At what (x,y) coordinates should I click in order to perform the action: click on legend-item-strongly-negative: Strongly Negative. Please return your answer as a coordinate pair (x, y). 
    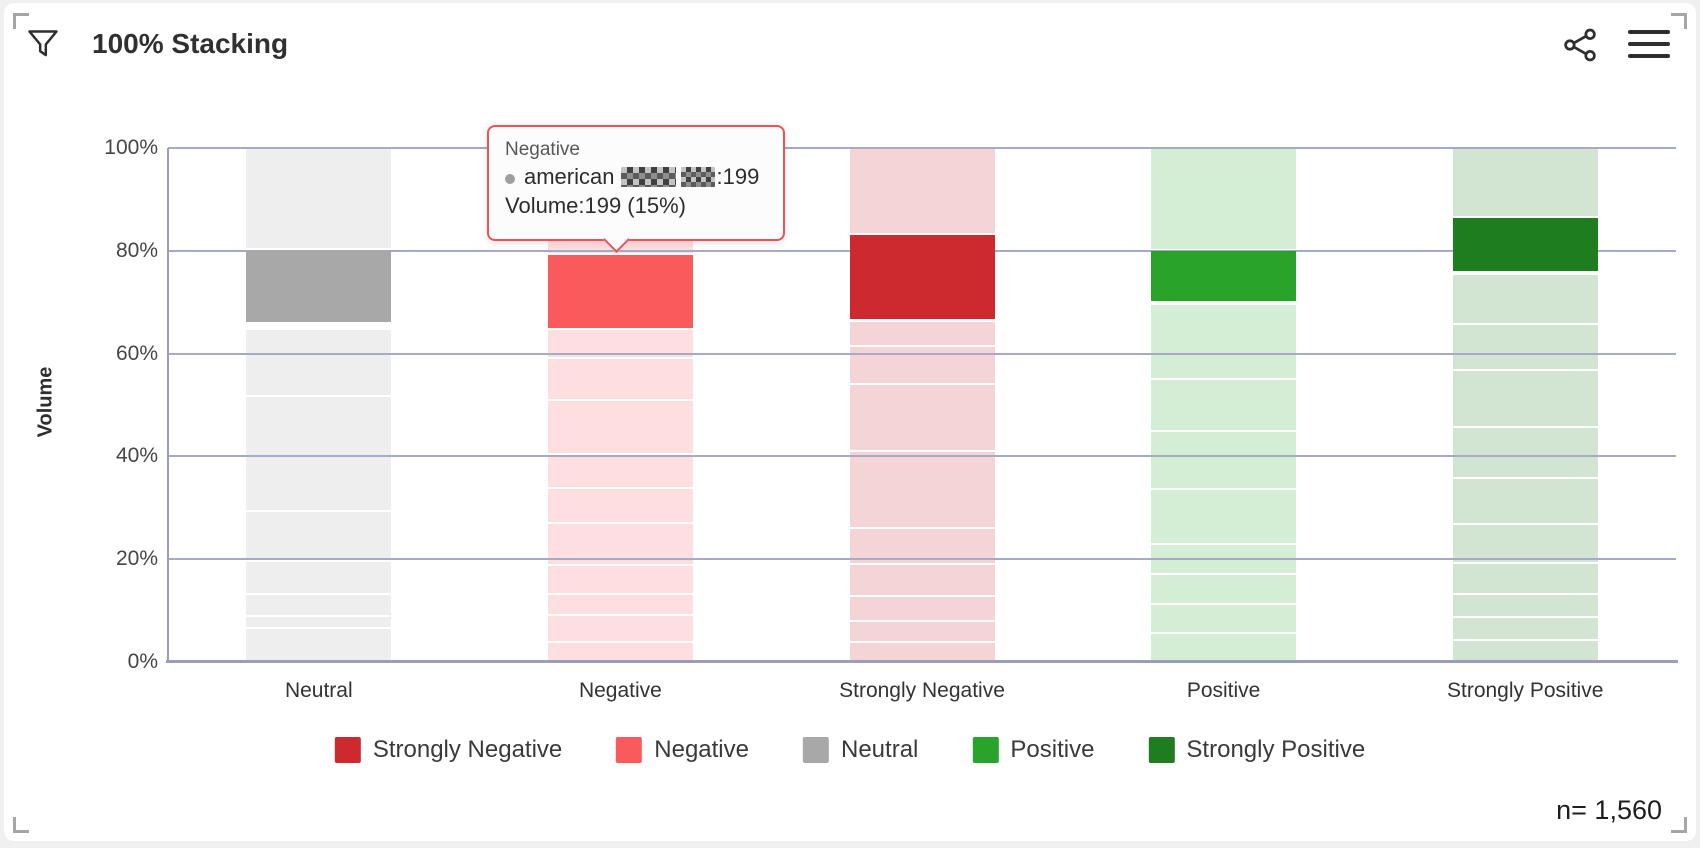
    Looking at the image, I should click on (448, 750).